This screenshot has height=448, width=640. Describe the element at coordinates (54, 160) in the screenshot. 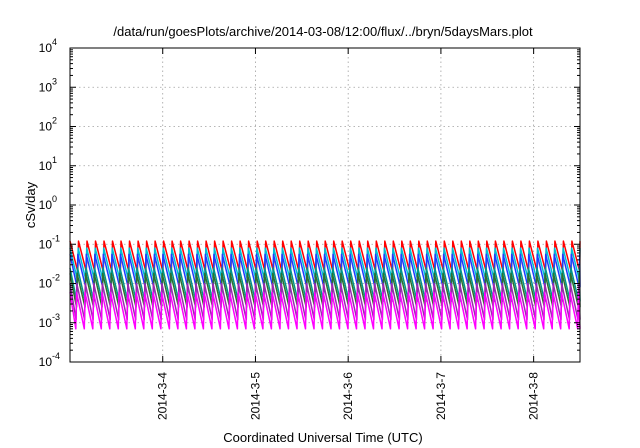

I see `y-tick-exponent: 1` at that location.